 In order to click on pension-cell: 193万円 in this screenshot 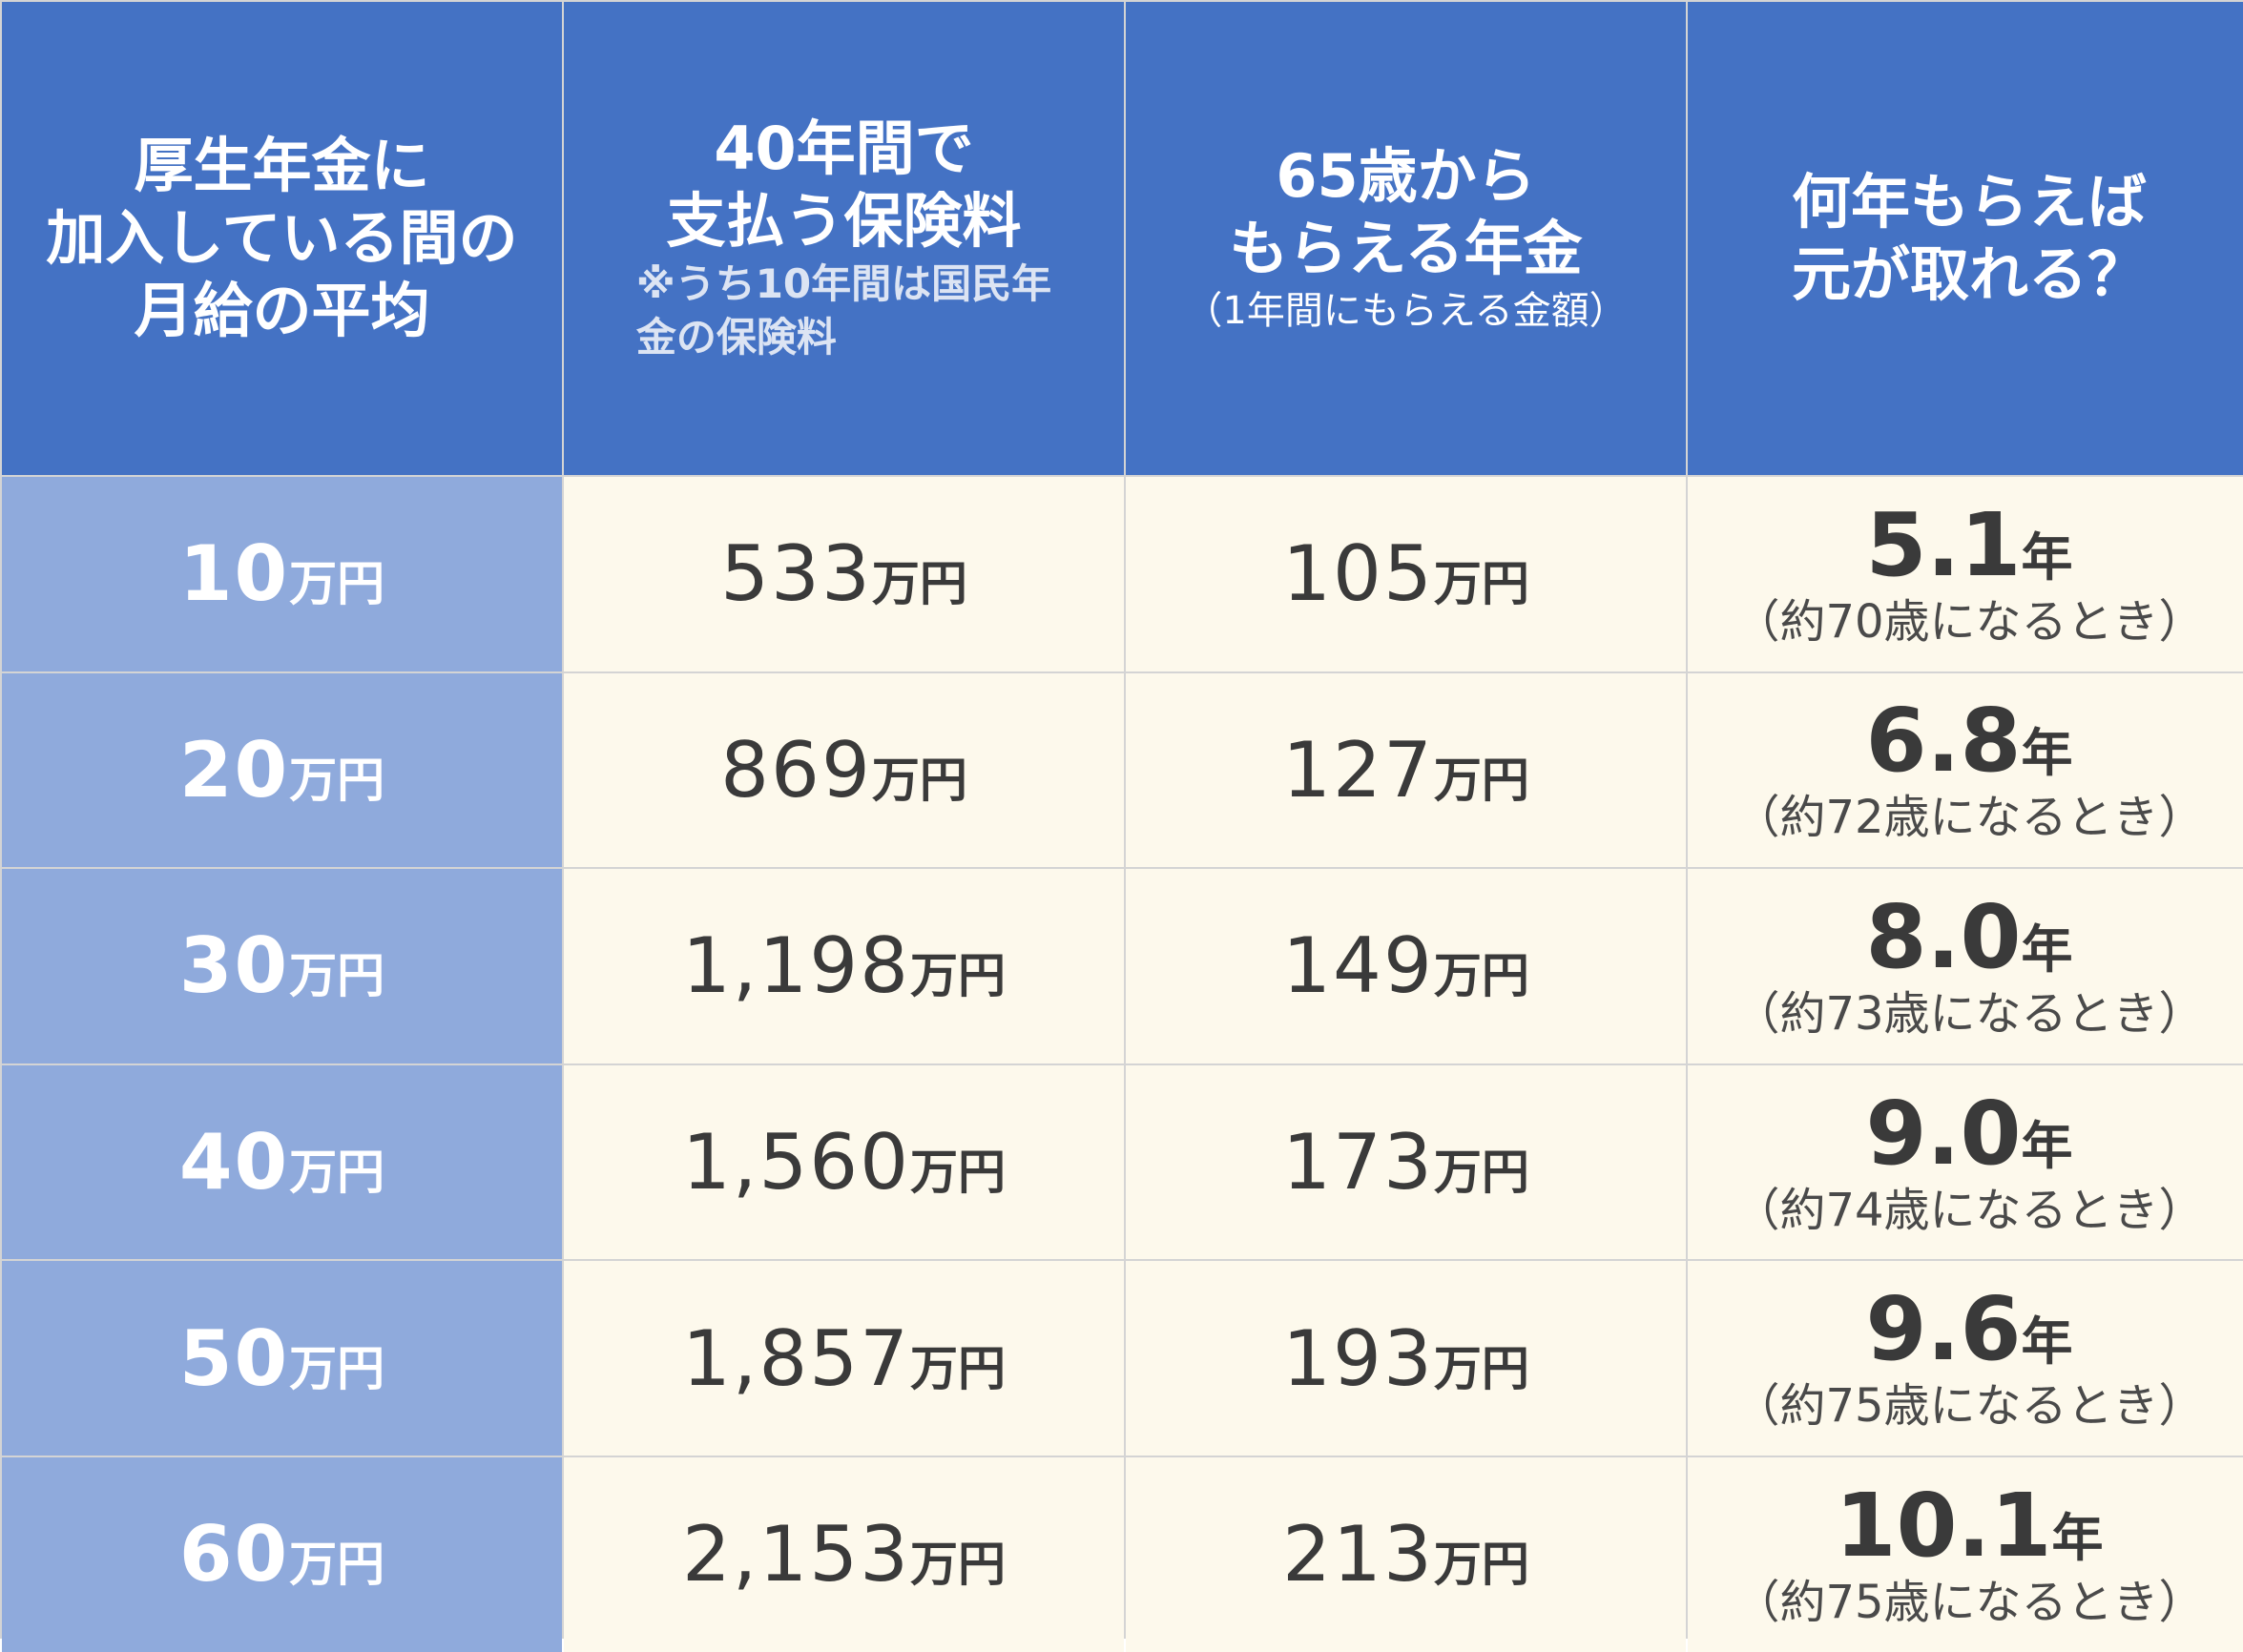, I will do `click(1406, 1358)`.